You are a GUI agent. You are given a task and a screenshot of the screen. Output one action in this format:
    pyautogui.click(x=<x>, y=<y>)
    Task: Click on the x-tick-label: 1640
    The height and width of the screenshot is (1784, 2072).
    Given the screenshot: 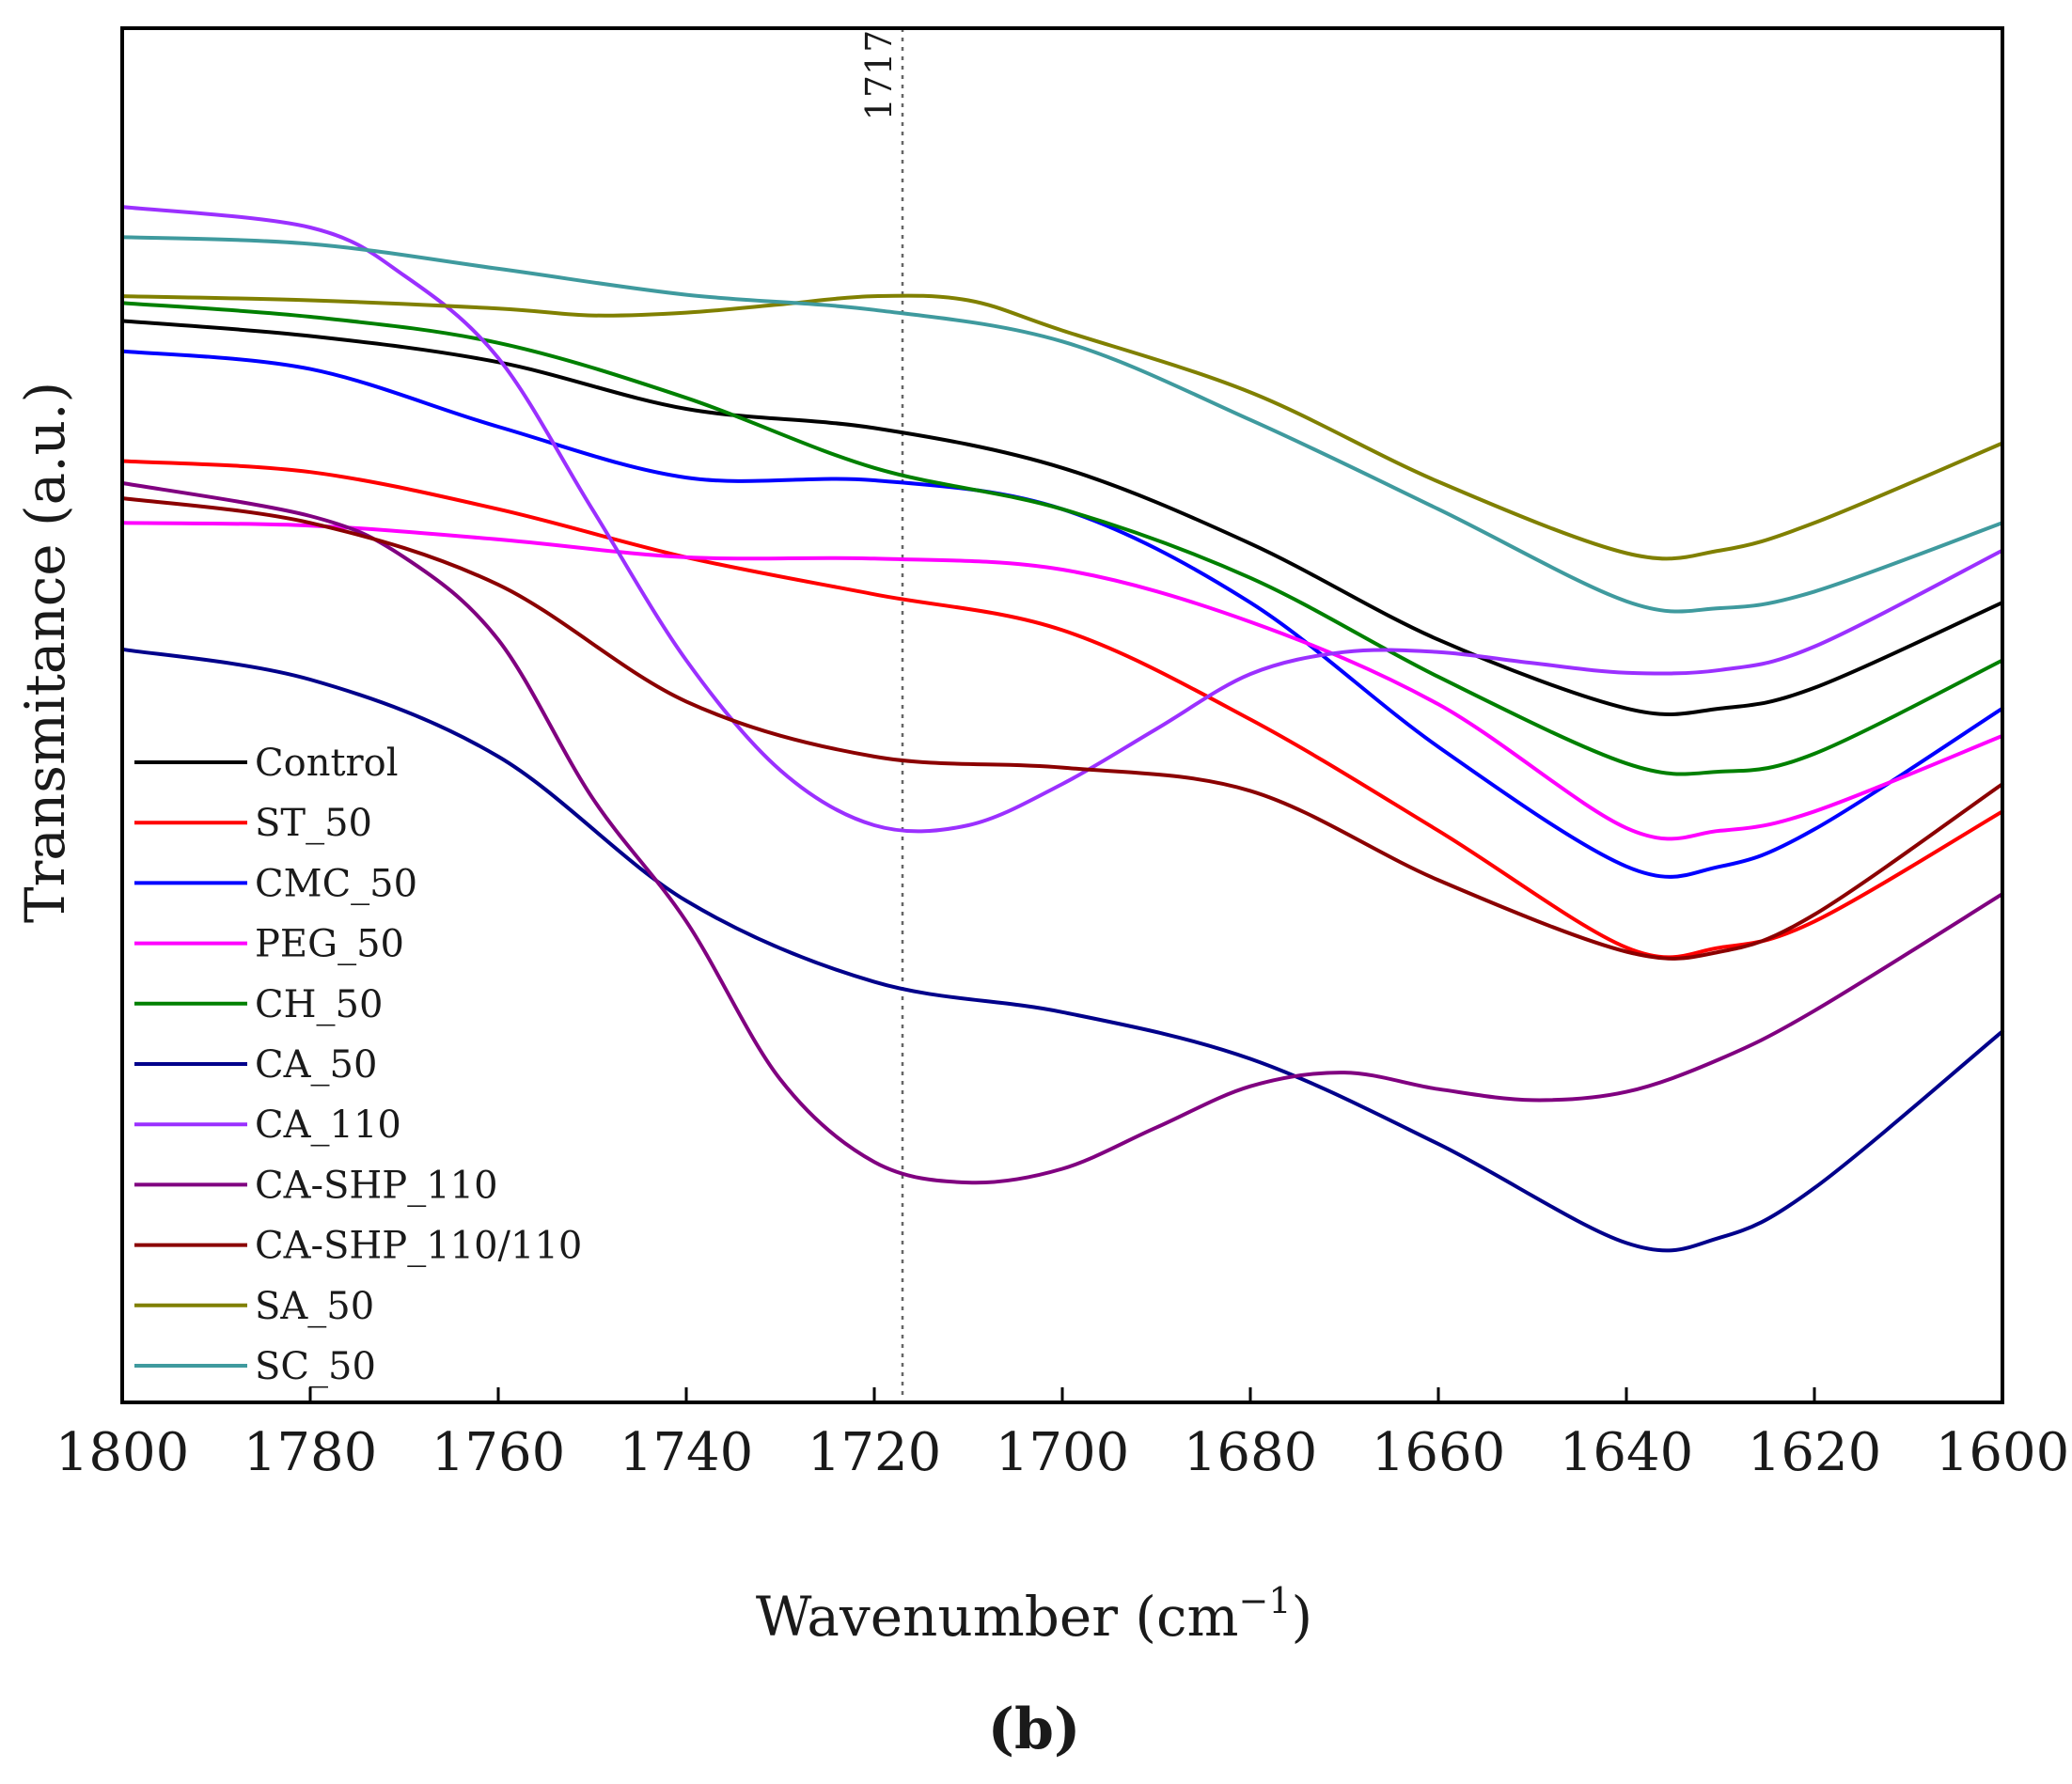 What is the action you would take?
    pyautogui.click(x=1627, y=1452)
    